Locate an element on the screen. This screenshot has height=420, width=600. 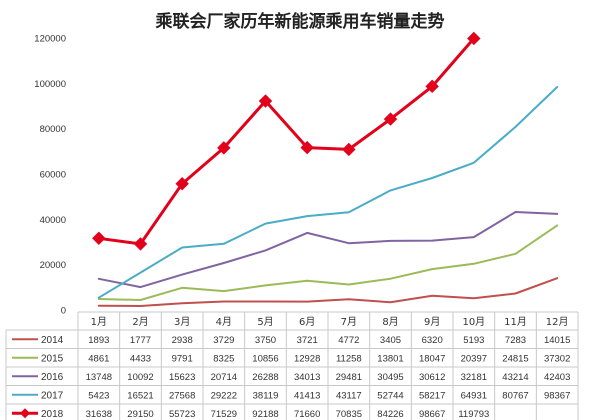
table-cell: 4433 is located at coordinates (140, 358).